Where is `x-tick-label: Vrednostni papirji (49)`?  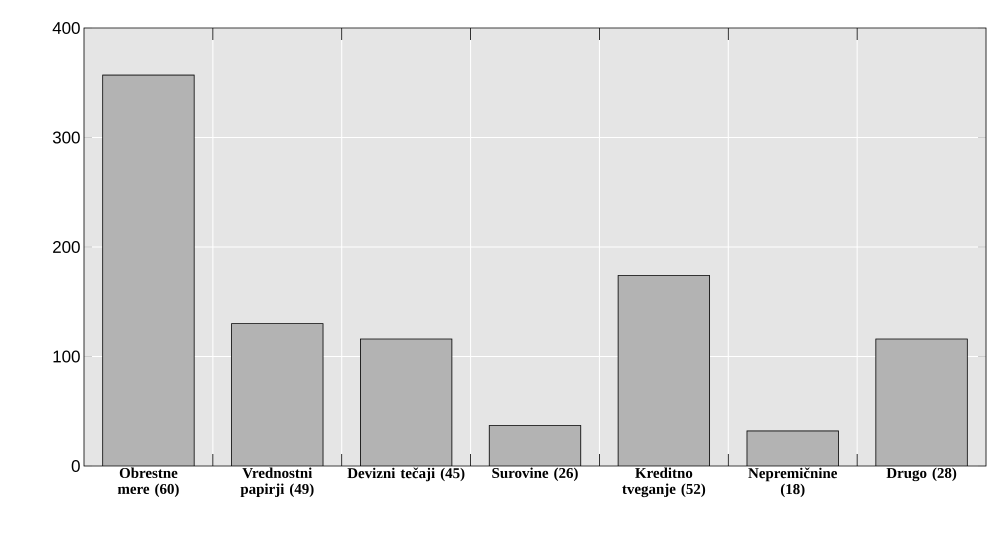 x-tick-label: Vrednostni papirji (49) is located at coordinates (277, 483).